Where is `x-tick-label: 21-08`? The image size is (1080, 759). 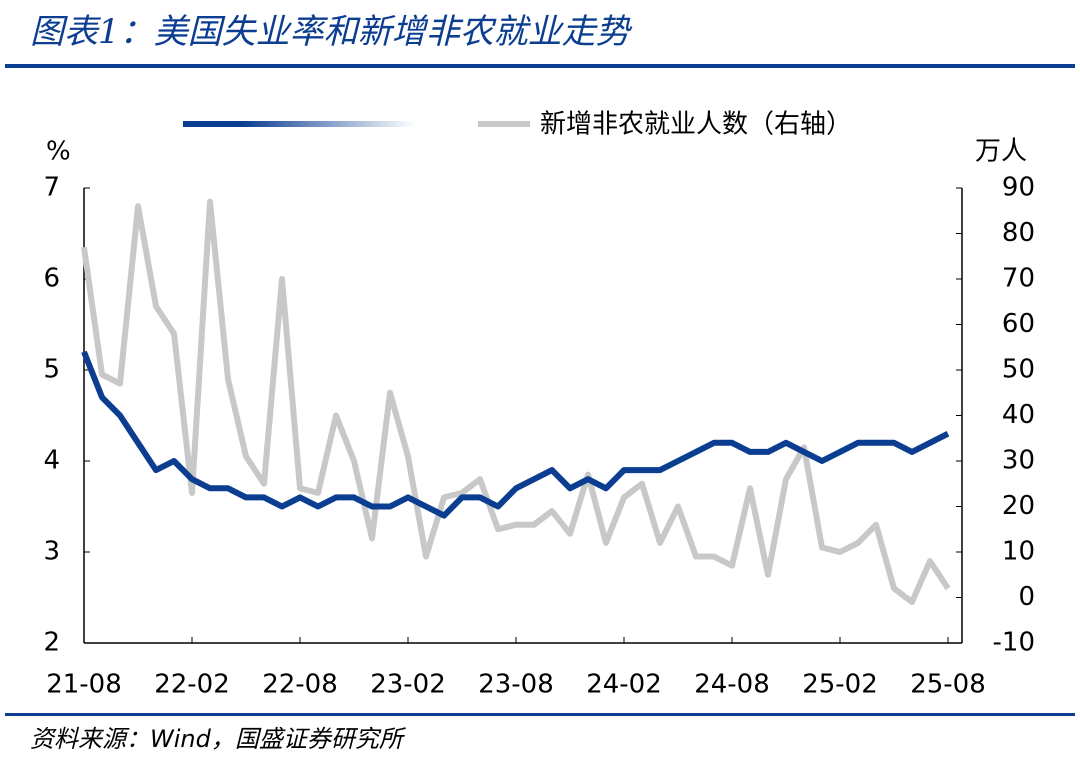
x-tick-label: 21-08 is located at coordinates (84, 685).